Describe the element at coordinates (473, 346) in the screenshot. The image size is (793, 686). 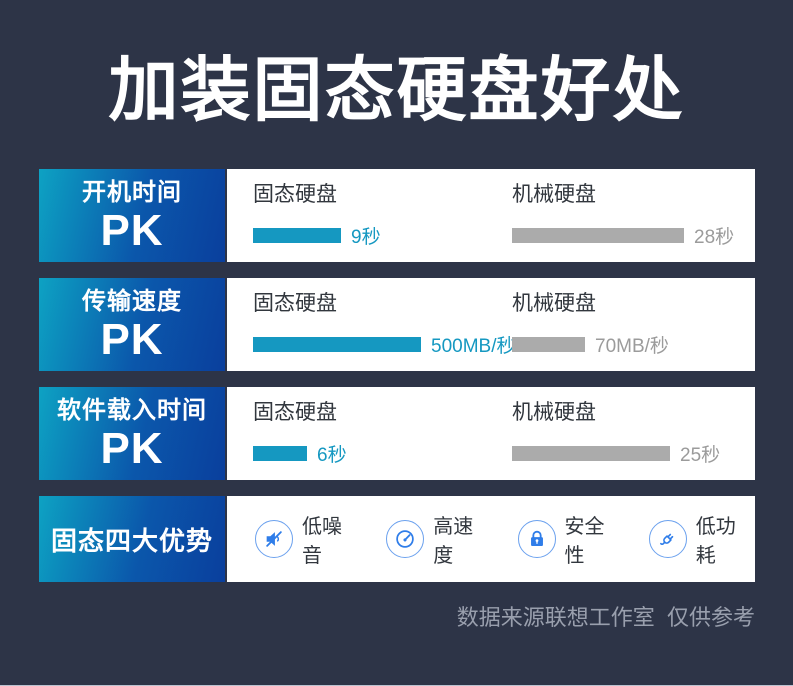
I see `ssd-value: 500MB/秒` at that location.